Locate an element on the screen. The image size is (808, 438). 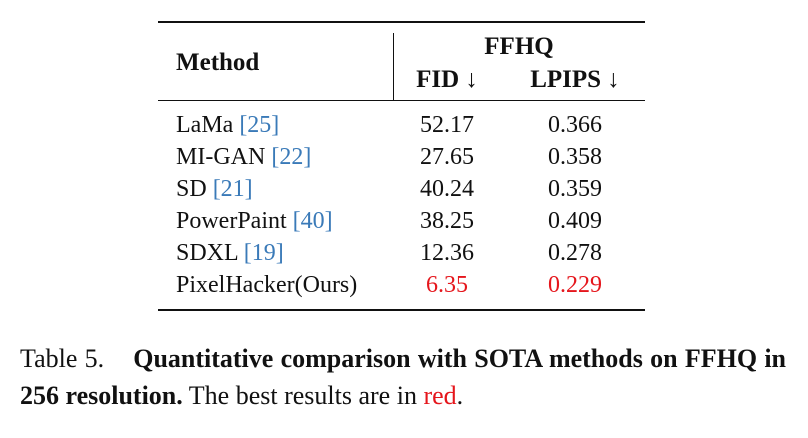
fid-value: 40.24 is located at coordinates (447, 189).